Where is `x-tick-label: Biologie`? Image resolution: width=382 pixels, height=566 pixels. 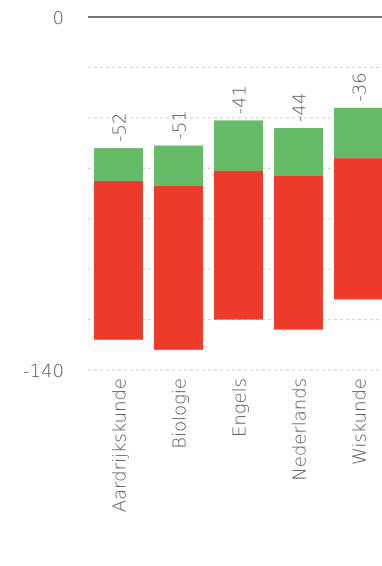
x-tick-label: Biologie is located at coordinates (180, 413).